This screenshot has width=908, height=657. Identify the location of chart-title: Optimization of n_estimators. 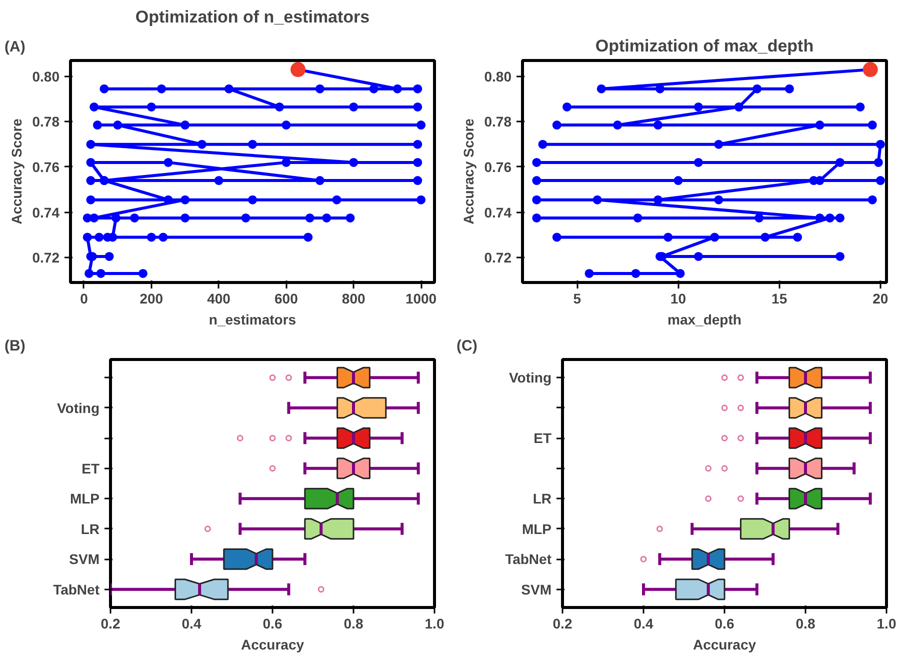
(252, 17).